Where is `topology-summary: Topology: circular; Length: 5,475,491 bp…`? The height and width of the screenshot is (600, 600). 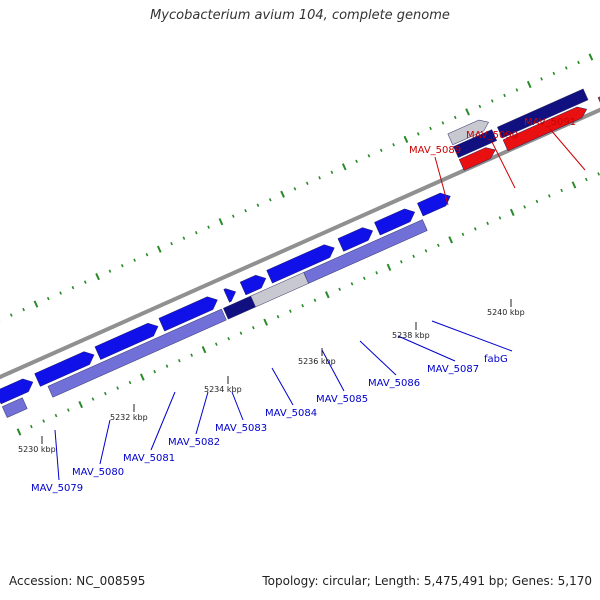
topology-summary: Topology: circular; Length: 5,475,491 bp… is located at coordinates (427, 581).